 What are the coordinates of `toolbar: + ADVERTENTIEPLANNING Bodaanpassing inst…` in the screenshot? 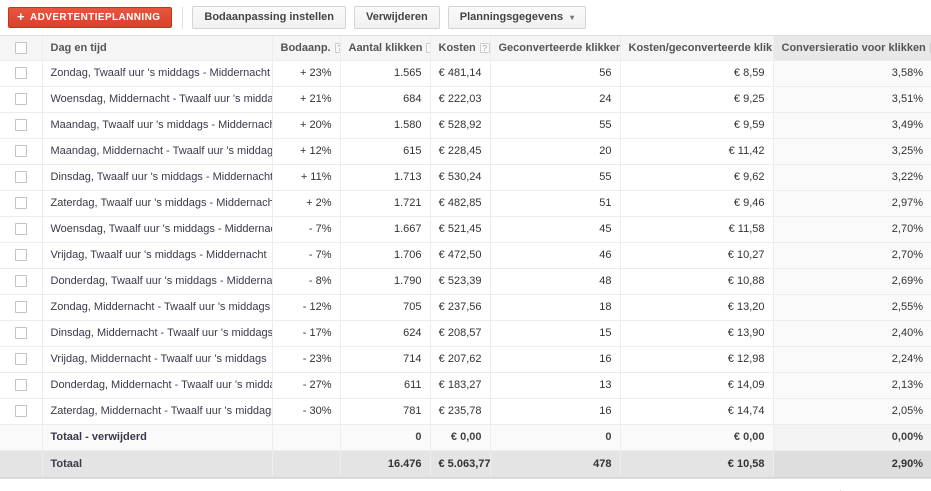 It's located at (465, 17).